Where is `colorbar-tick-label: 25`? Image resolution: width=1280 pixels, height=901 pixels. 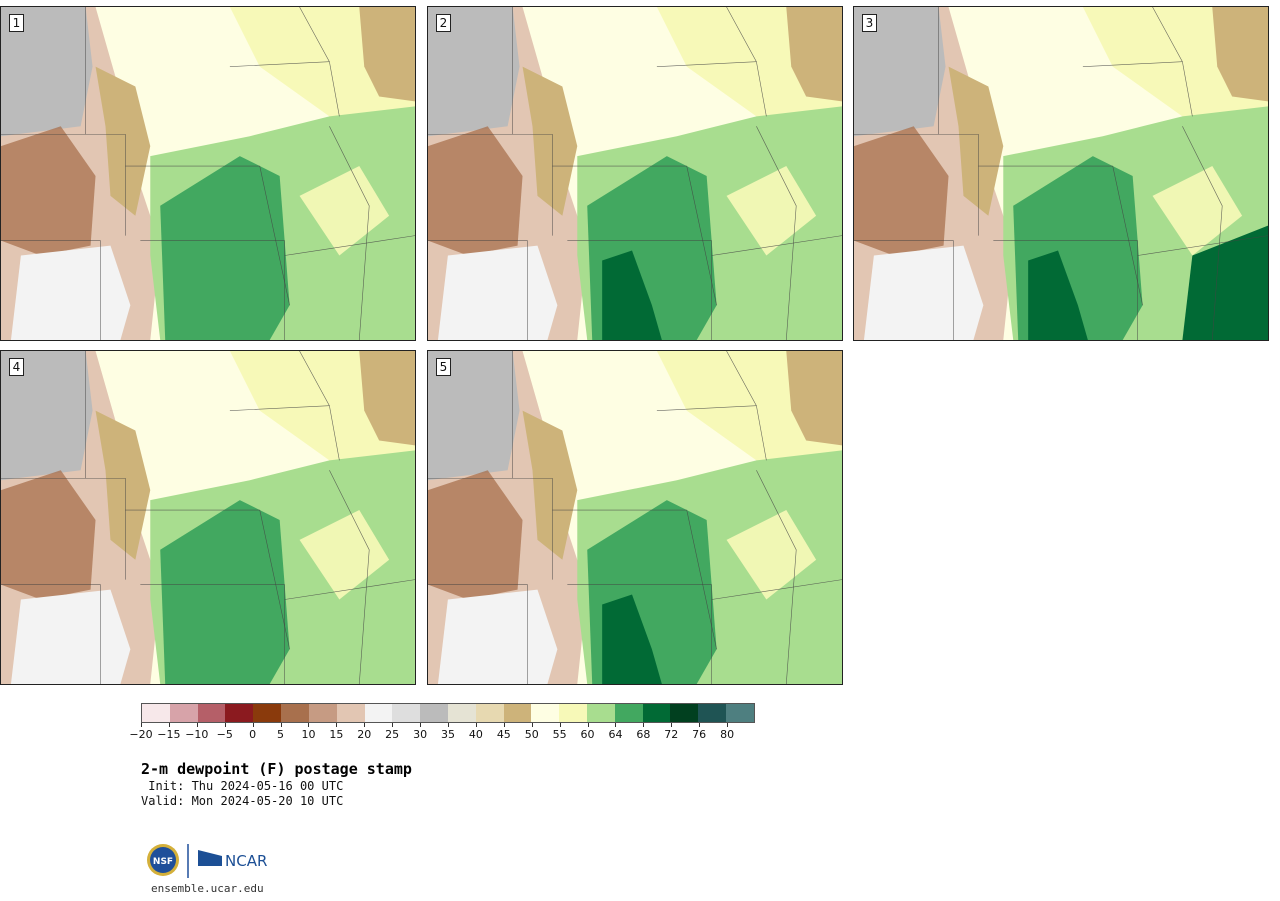
colorbar-tick-label: 25 is located at coordinates (392, 734).